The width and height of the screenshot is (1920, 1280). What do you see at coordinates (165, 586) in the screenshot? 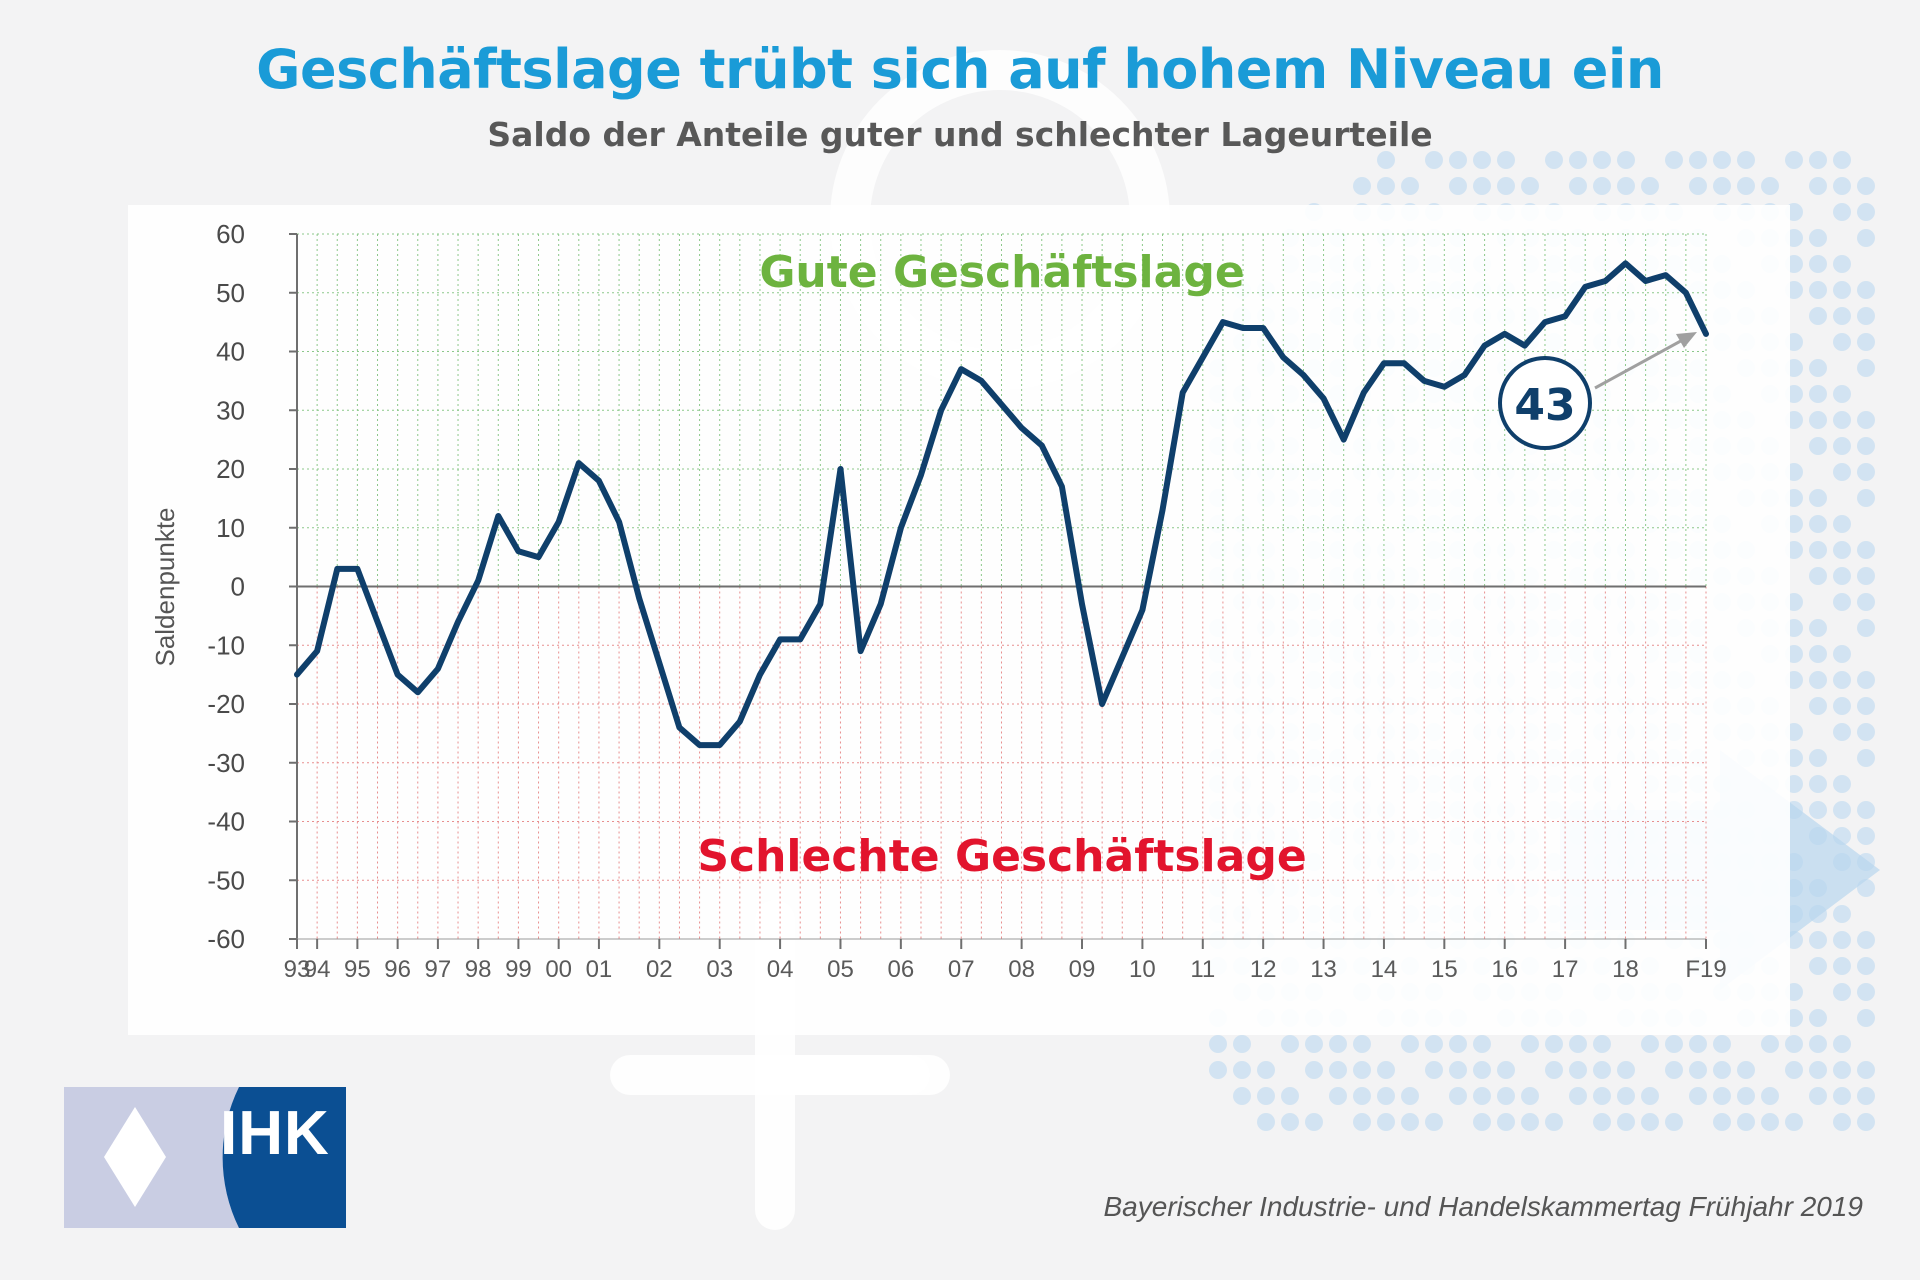
I see `y-axis-label: Saldenpunkte` at bounding box center [165, 586].